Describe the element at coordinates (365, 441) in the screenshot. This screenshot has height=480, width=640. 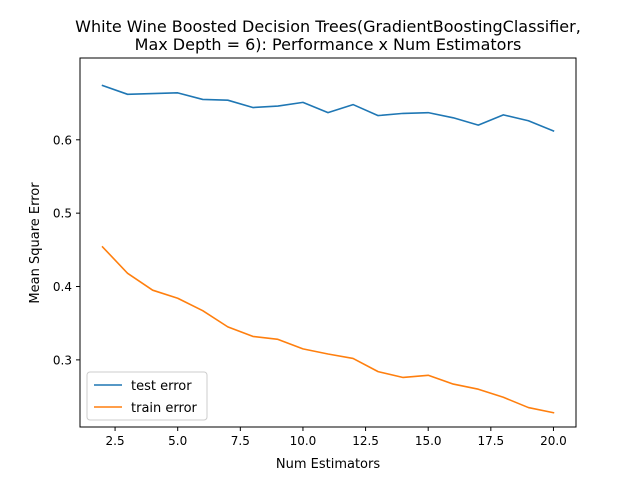
I see `x-tick-label: 12.5` at that location.